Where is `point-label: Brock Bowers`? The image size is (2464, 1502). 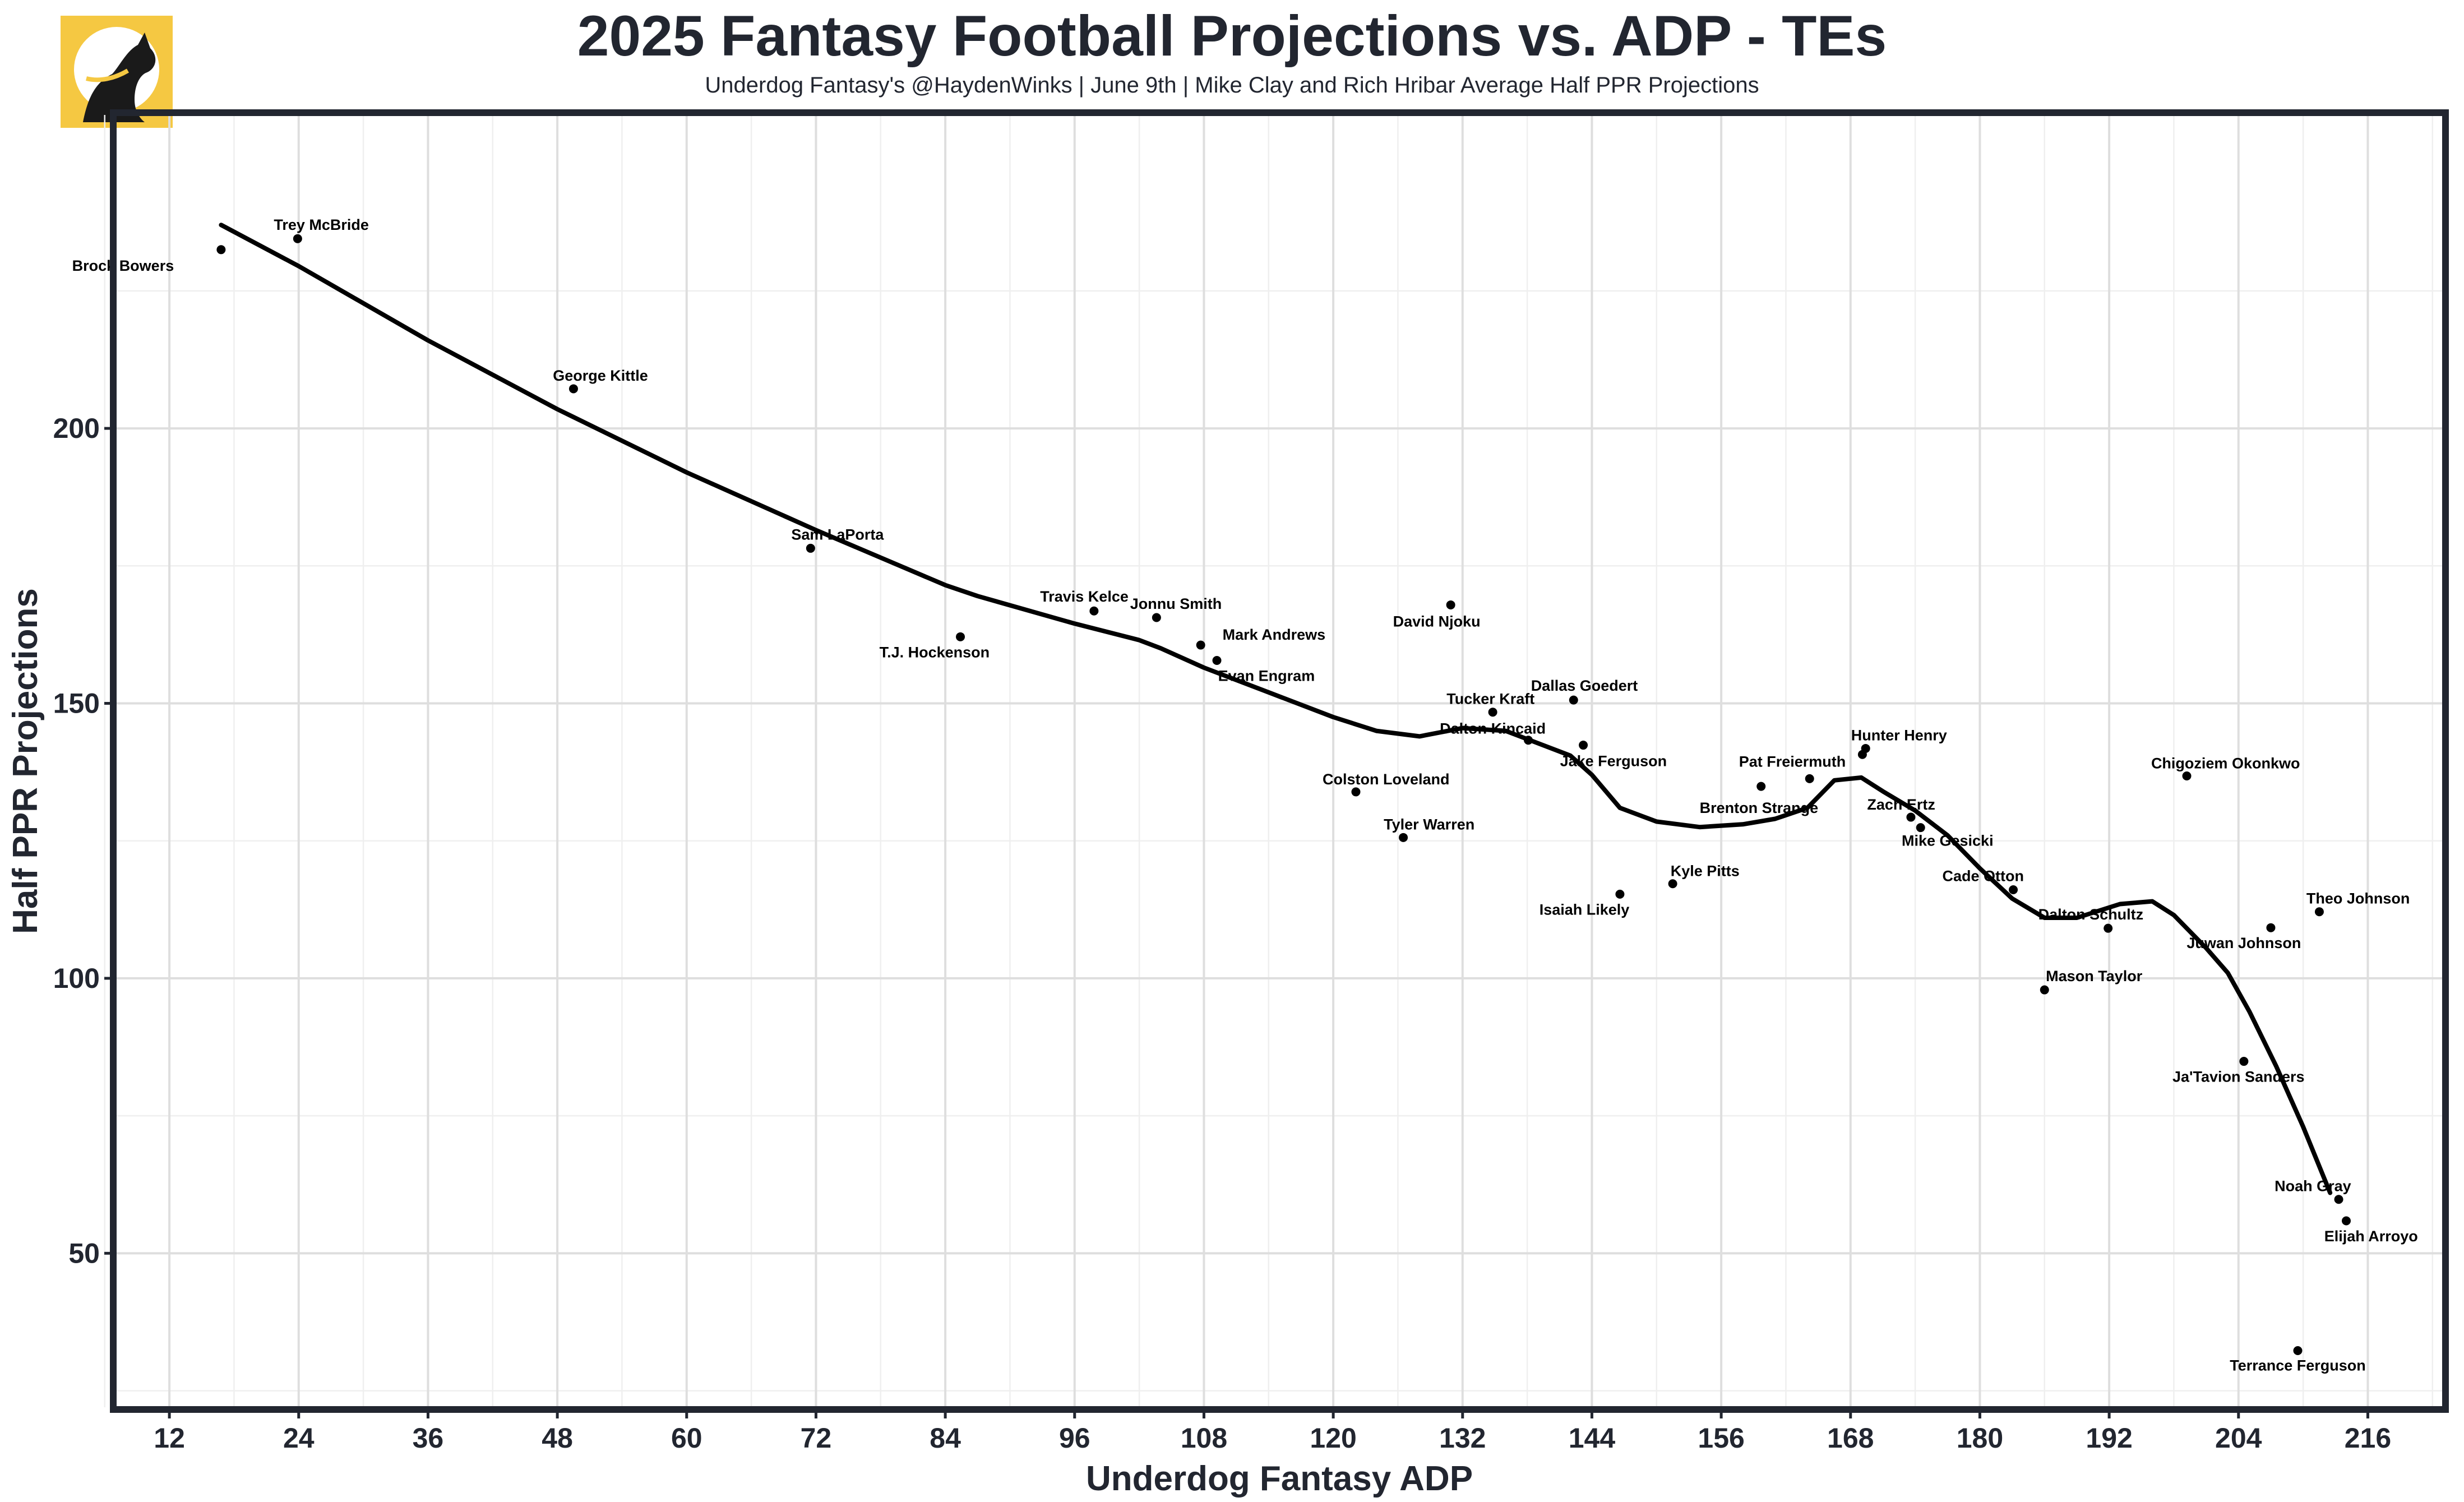
point-label: Brock Bowers is located at coordinates (123, 265).